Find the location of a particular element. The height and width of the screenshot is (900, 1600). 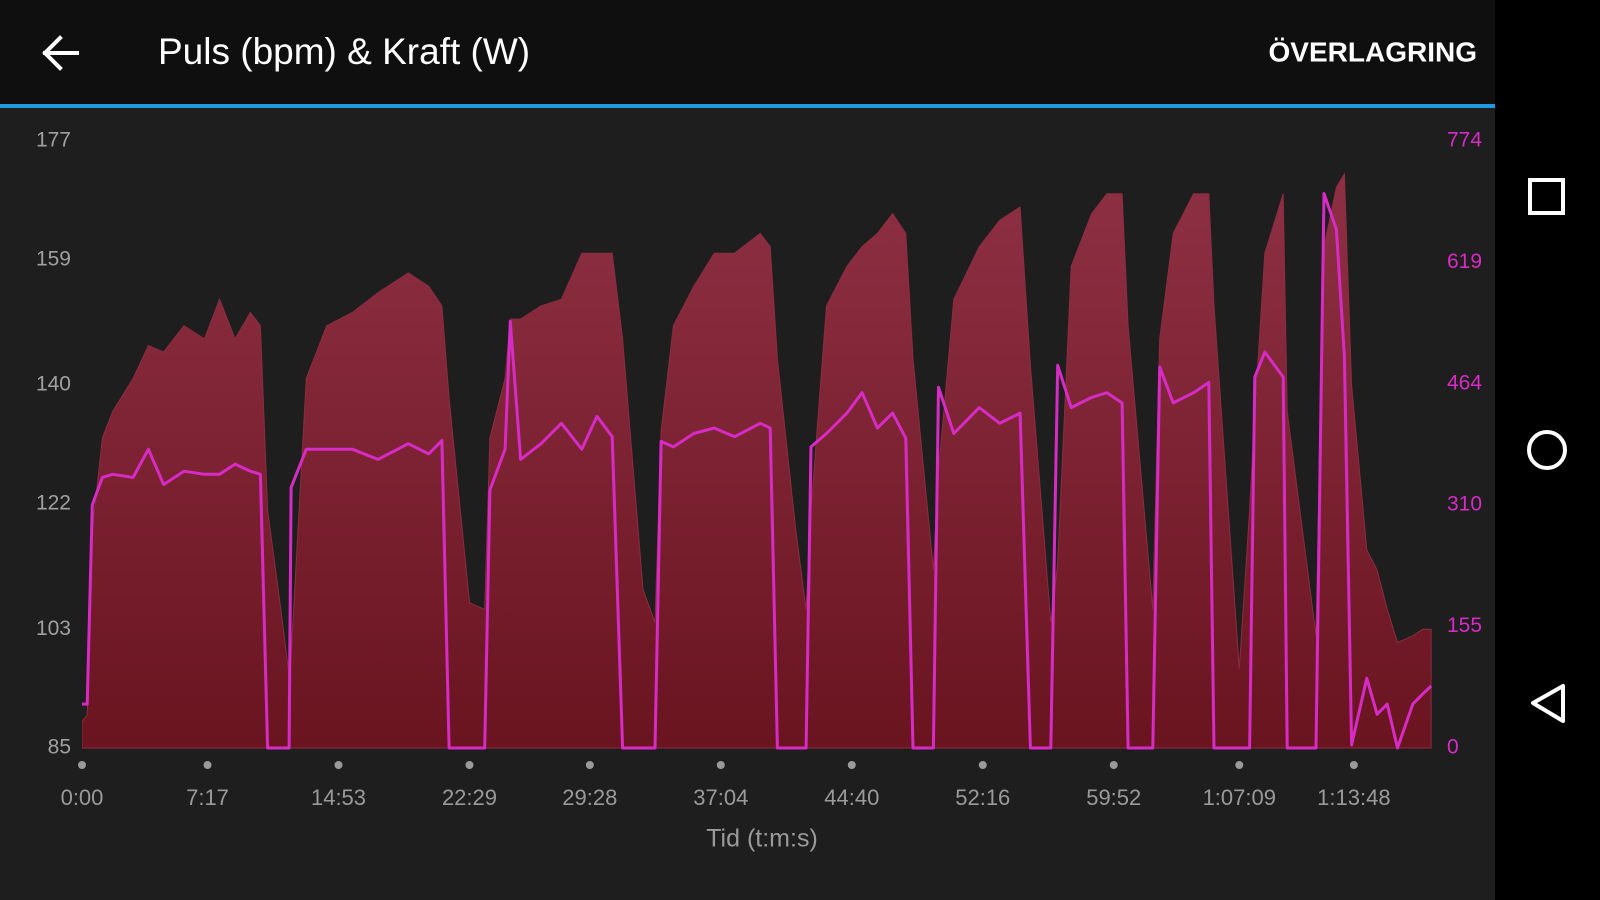

x-tick-label: 14:53 is located at coordinates (338, 797).